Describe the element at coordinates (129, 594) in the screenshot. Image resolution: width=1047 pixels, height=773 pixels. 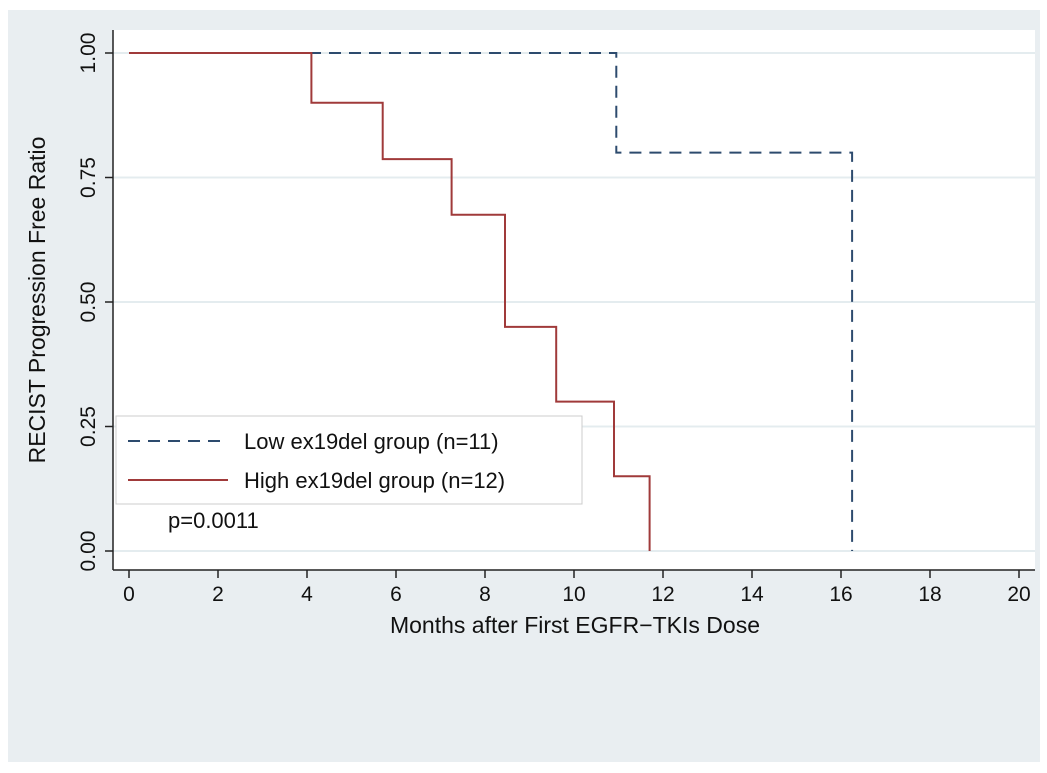
I see `x-tick-label: 0` at that location.